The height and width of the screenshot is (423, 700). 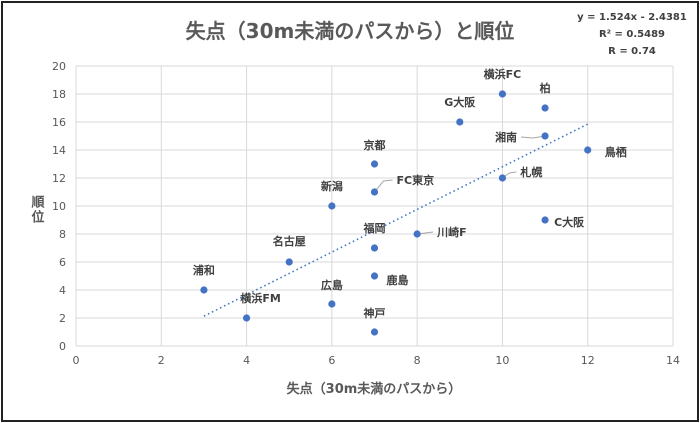 What do you see at coordinates (246, 360) in the screenshot?
I see `x-tick-label: 4` at bounding box center [246, 360].